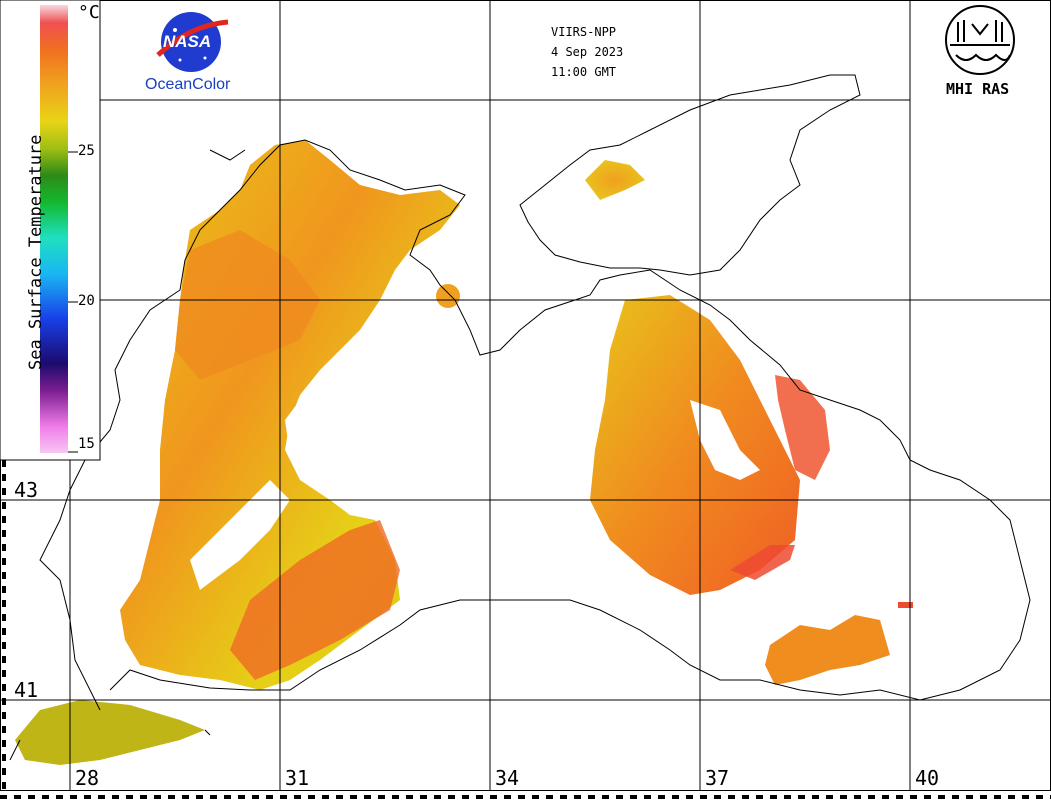 The image size is (1051, 801). What do you see at coordinates (525, 797) in the screenshot?
I see `bottom-ruler` at bounding box center [525, 797].